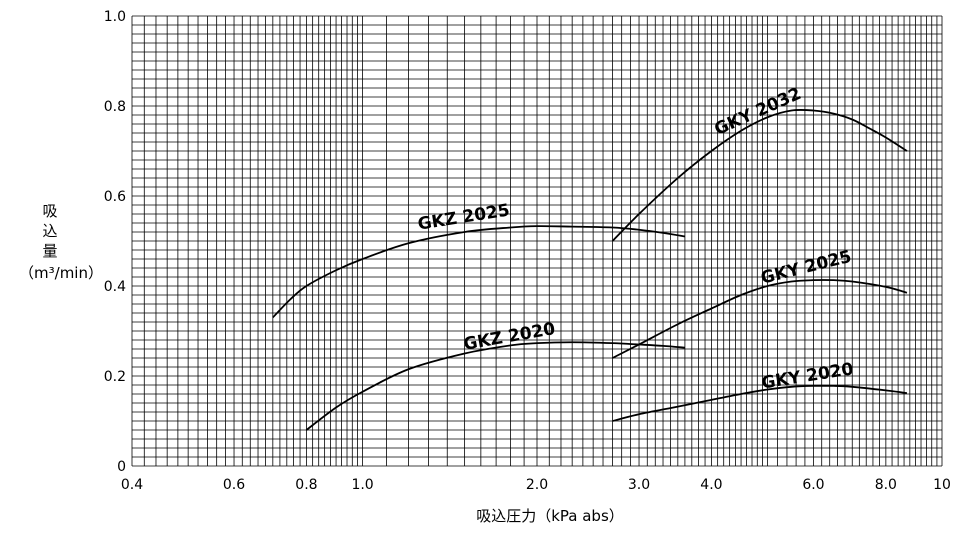  Describe the element at coordinates (132, 485) in the screenshot. I see `x-tick-label: 0.4` at that location.